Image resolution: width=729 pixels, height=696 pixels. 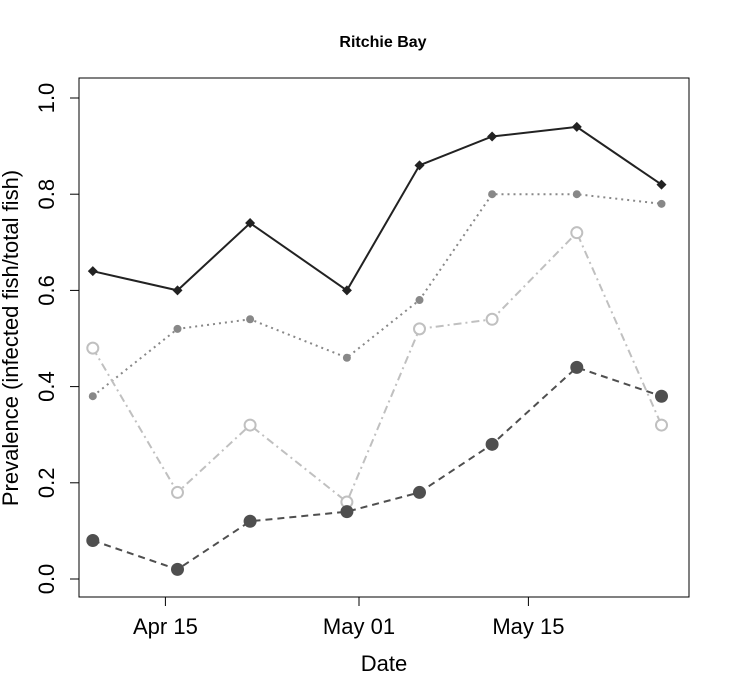 What do you see at coordinates (382, 42) in the screenshot?
I see `chart-title: Ritchie Bay` at bounding box center [382, 42].